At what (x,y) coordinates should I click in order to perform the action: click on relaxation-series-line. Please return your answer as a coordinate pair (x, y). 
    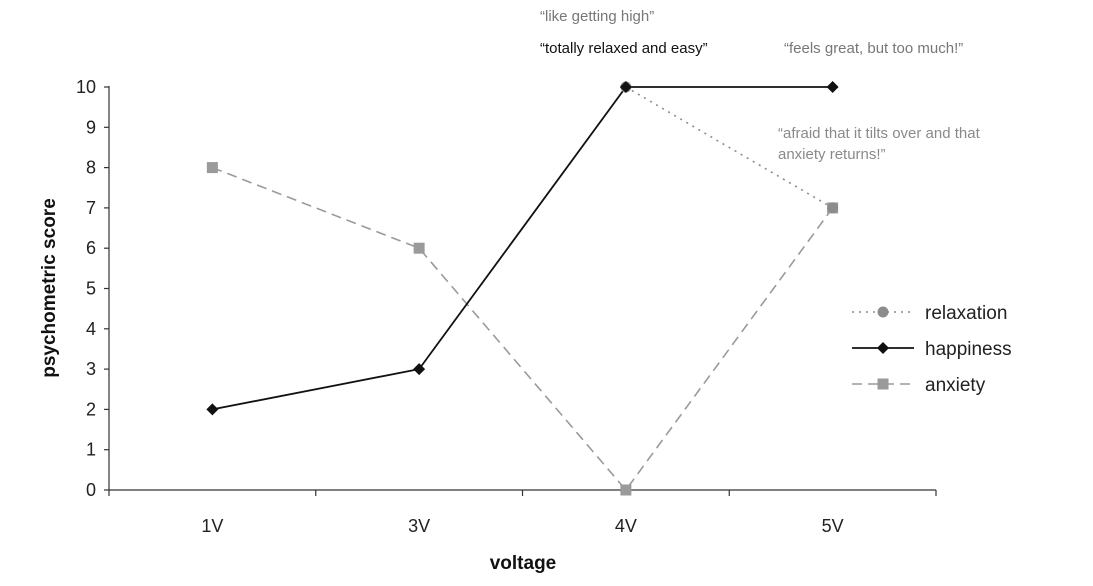
    Looking at the image, I should click on (729, 147).